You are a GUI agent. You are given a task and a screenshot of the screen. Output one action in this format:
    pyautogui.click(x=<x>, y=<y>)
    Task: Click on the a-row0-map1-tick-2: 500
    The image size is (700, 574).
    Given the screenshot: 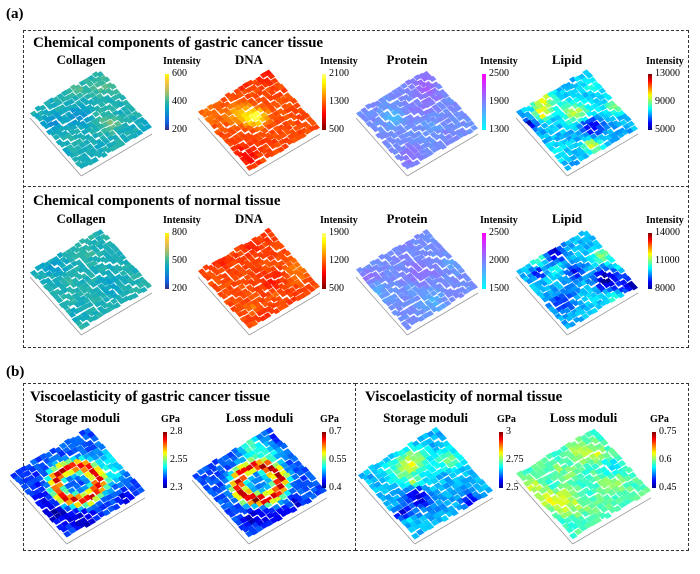 What is the action you would take?
    pyautogui.click(x=336, y=129)
    